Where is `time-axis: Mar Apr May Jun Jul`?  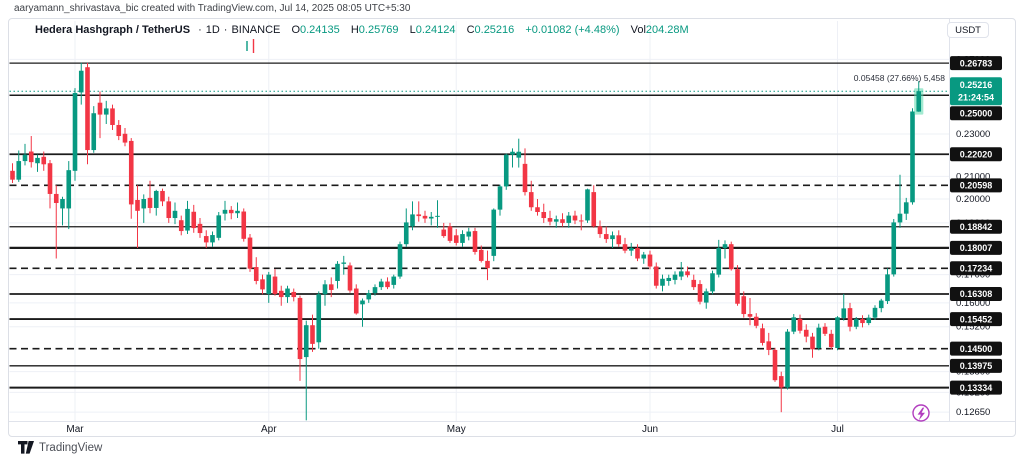
time-axis: Mar Apr May Jun Jul is located at coordinates (455, 429).